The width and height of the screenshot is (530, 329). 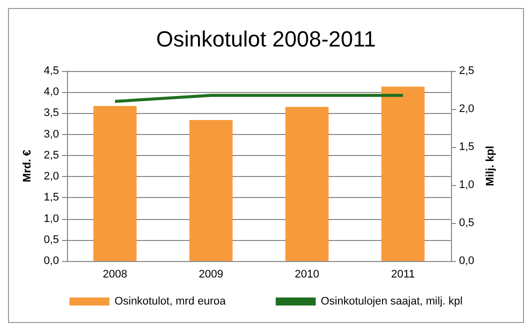 I want to click on y2-tick-label: 0,0, so click(x=466, y=261).